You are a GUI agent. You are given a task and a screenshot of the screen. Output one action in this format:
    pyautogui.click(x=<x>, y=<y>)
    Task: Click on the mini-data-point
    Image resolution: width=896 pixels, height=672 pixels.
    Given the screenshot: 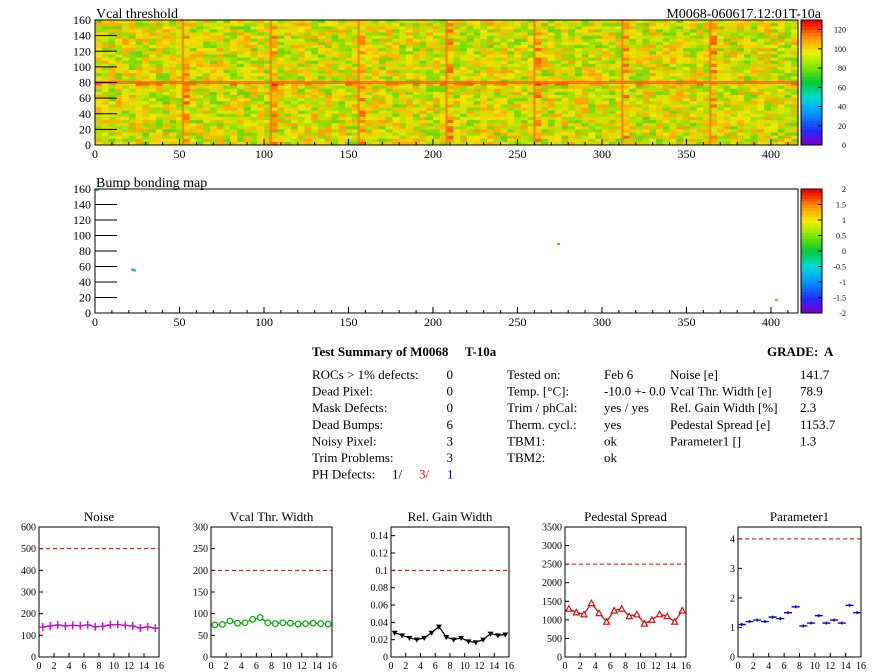 What is the action you would take?
    pyautogui.click(x=283, y=623)
    